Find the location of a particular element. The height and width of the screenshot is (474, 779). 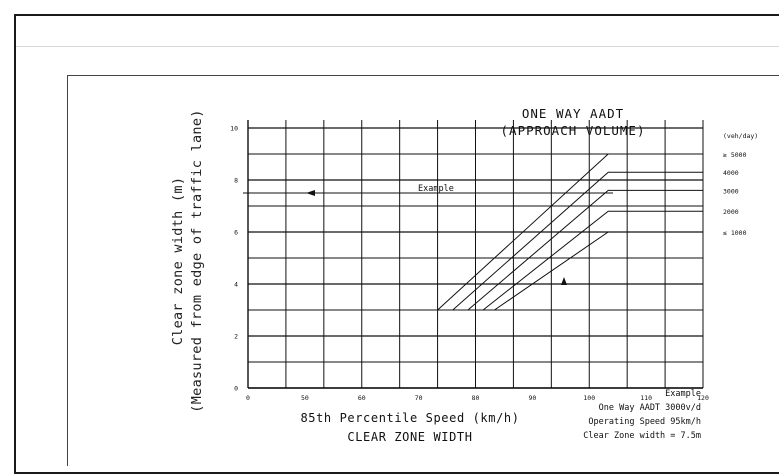

chart-title: CLEAR ZONE WIDTH is located at coordinates (409, 437).